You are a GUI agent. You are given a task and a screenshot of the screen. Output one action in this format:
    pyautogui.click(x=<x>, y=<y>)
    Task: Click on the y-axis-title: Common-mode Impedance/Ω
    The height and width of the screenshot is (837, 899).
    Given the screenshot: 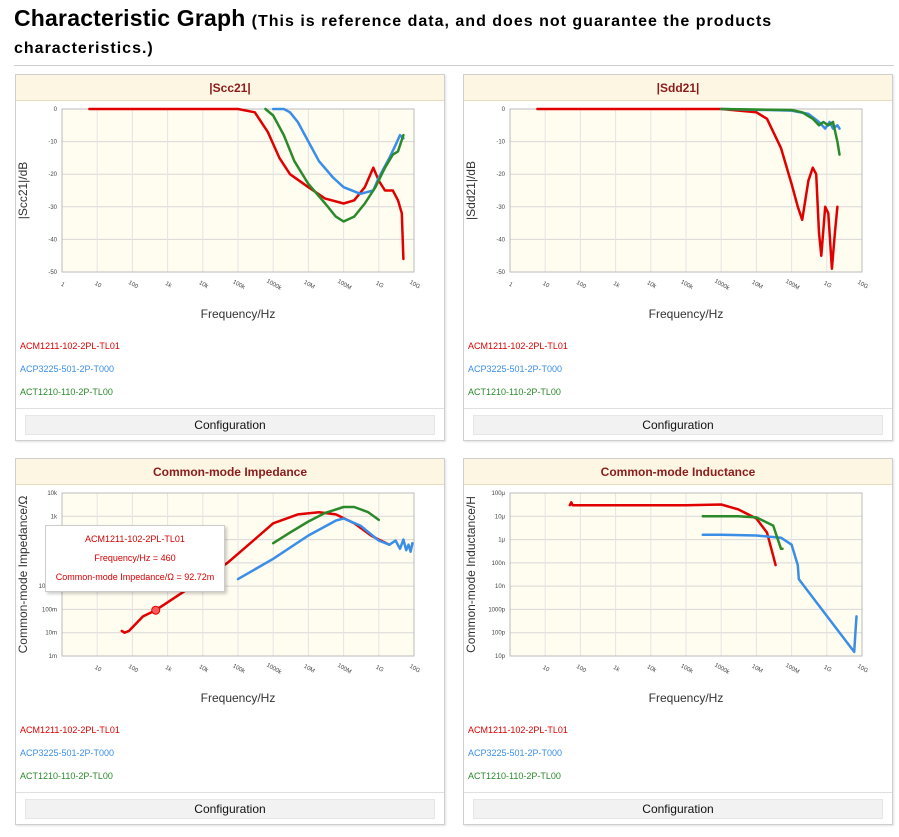 What is the action you would take?
    pyautogui.click(x=23, y=575)
    